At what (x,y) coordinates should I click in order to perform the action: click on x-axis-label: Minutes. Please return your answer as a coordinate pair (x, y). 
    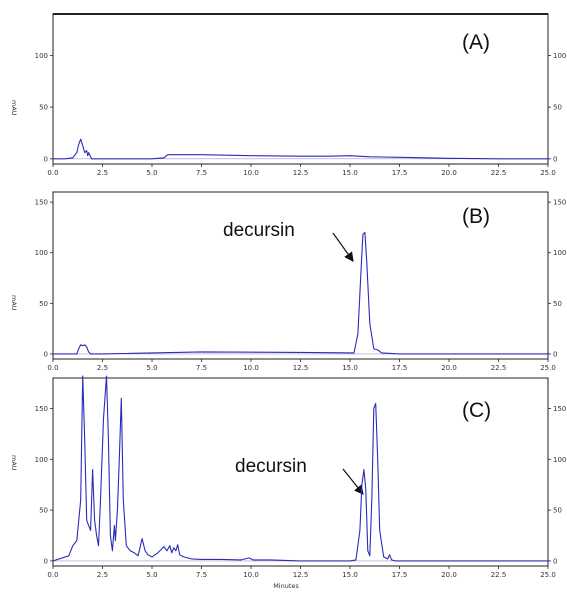
    Looking at the image, I should click on (286, 586).